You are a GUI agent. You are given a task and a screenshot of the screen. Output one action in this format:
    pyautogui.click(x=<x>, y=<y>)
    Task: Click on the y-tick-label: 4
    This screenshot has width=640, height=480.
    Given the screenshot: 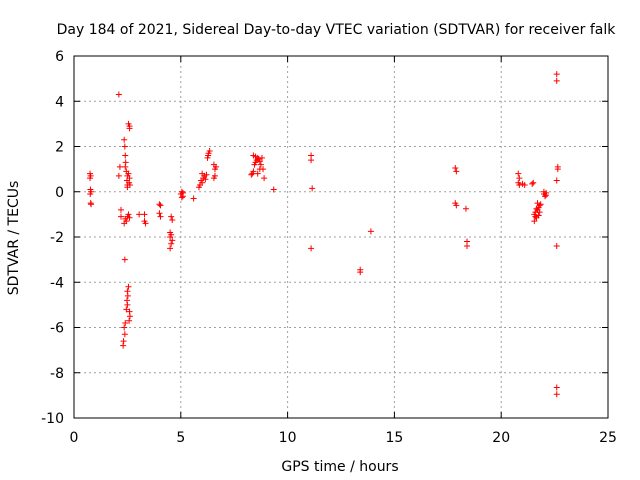 What is the action you would take?
    pyautogui.click(x=59, y=102)
    